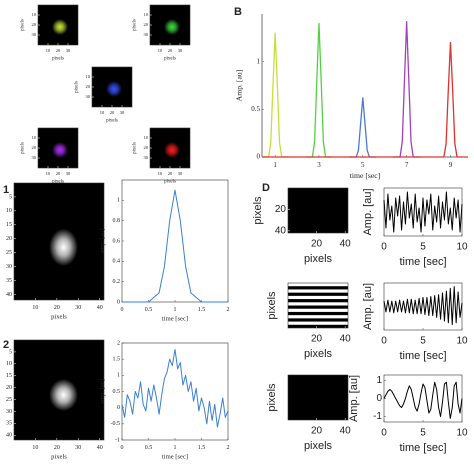 The height and width of the screenshot is (474, 474). I want to click on spot, so click(172, 150).